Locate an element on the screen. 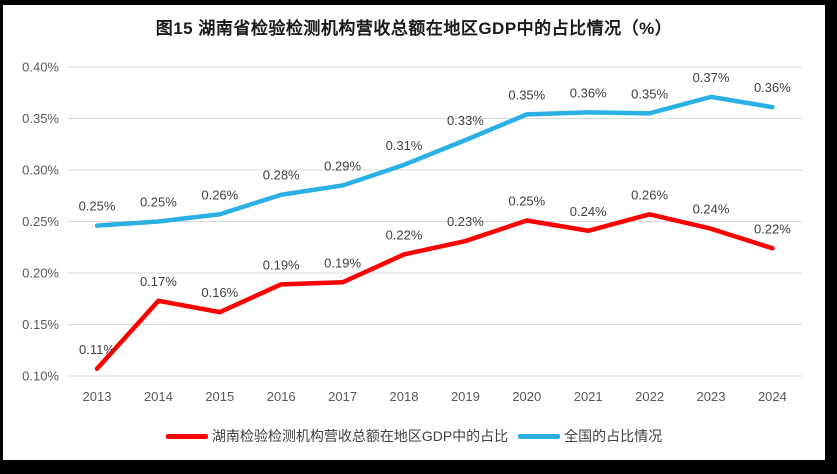 This screenshot has width=837, height=474. x-axis-tick-label: 2014 is located at coordinates (158, 396).